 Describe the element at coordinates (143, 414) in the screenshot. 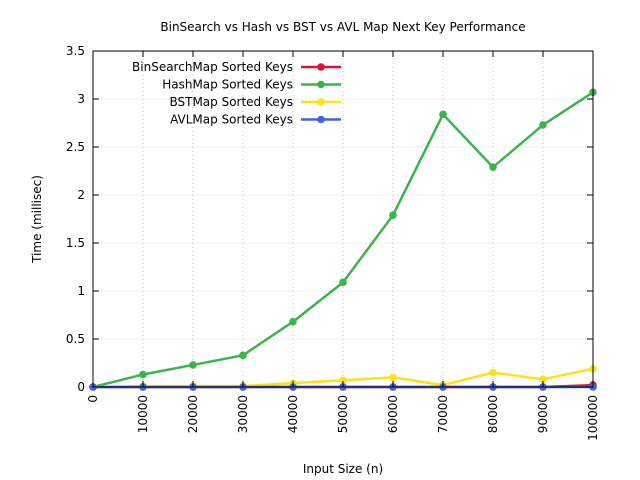

I see `x-tick-label: 10000` at that location.